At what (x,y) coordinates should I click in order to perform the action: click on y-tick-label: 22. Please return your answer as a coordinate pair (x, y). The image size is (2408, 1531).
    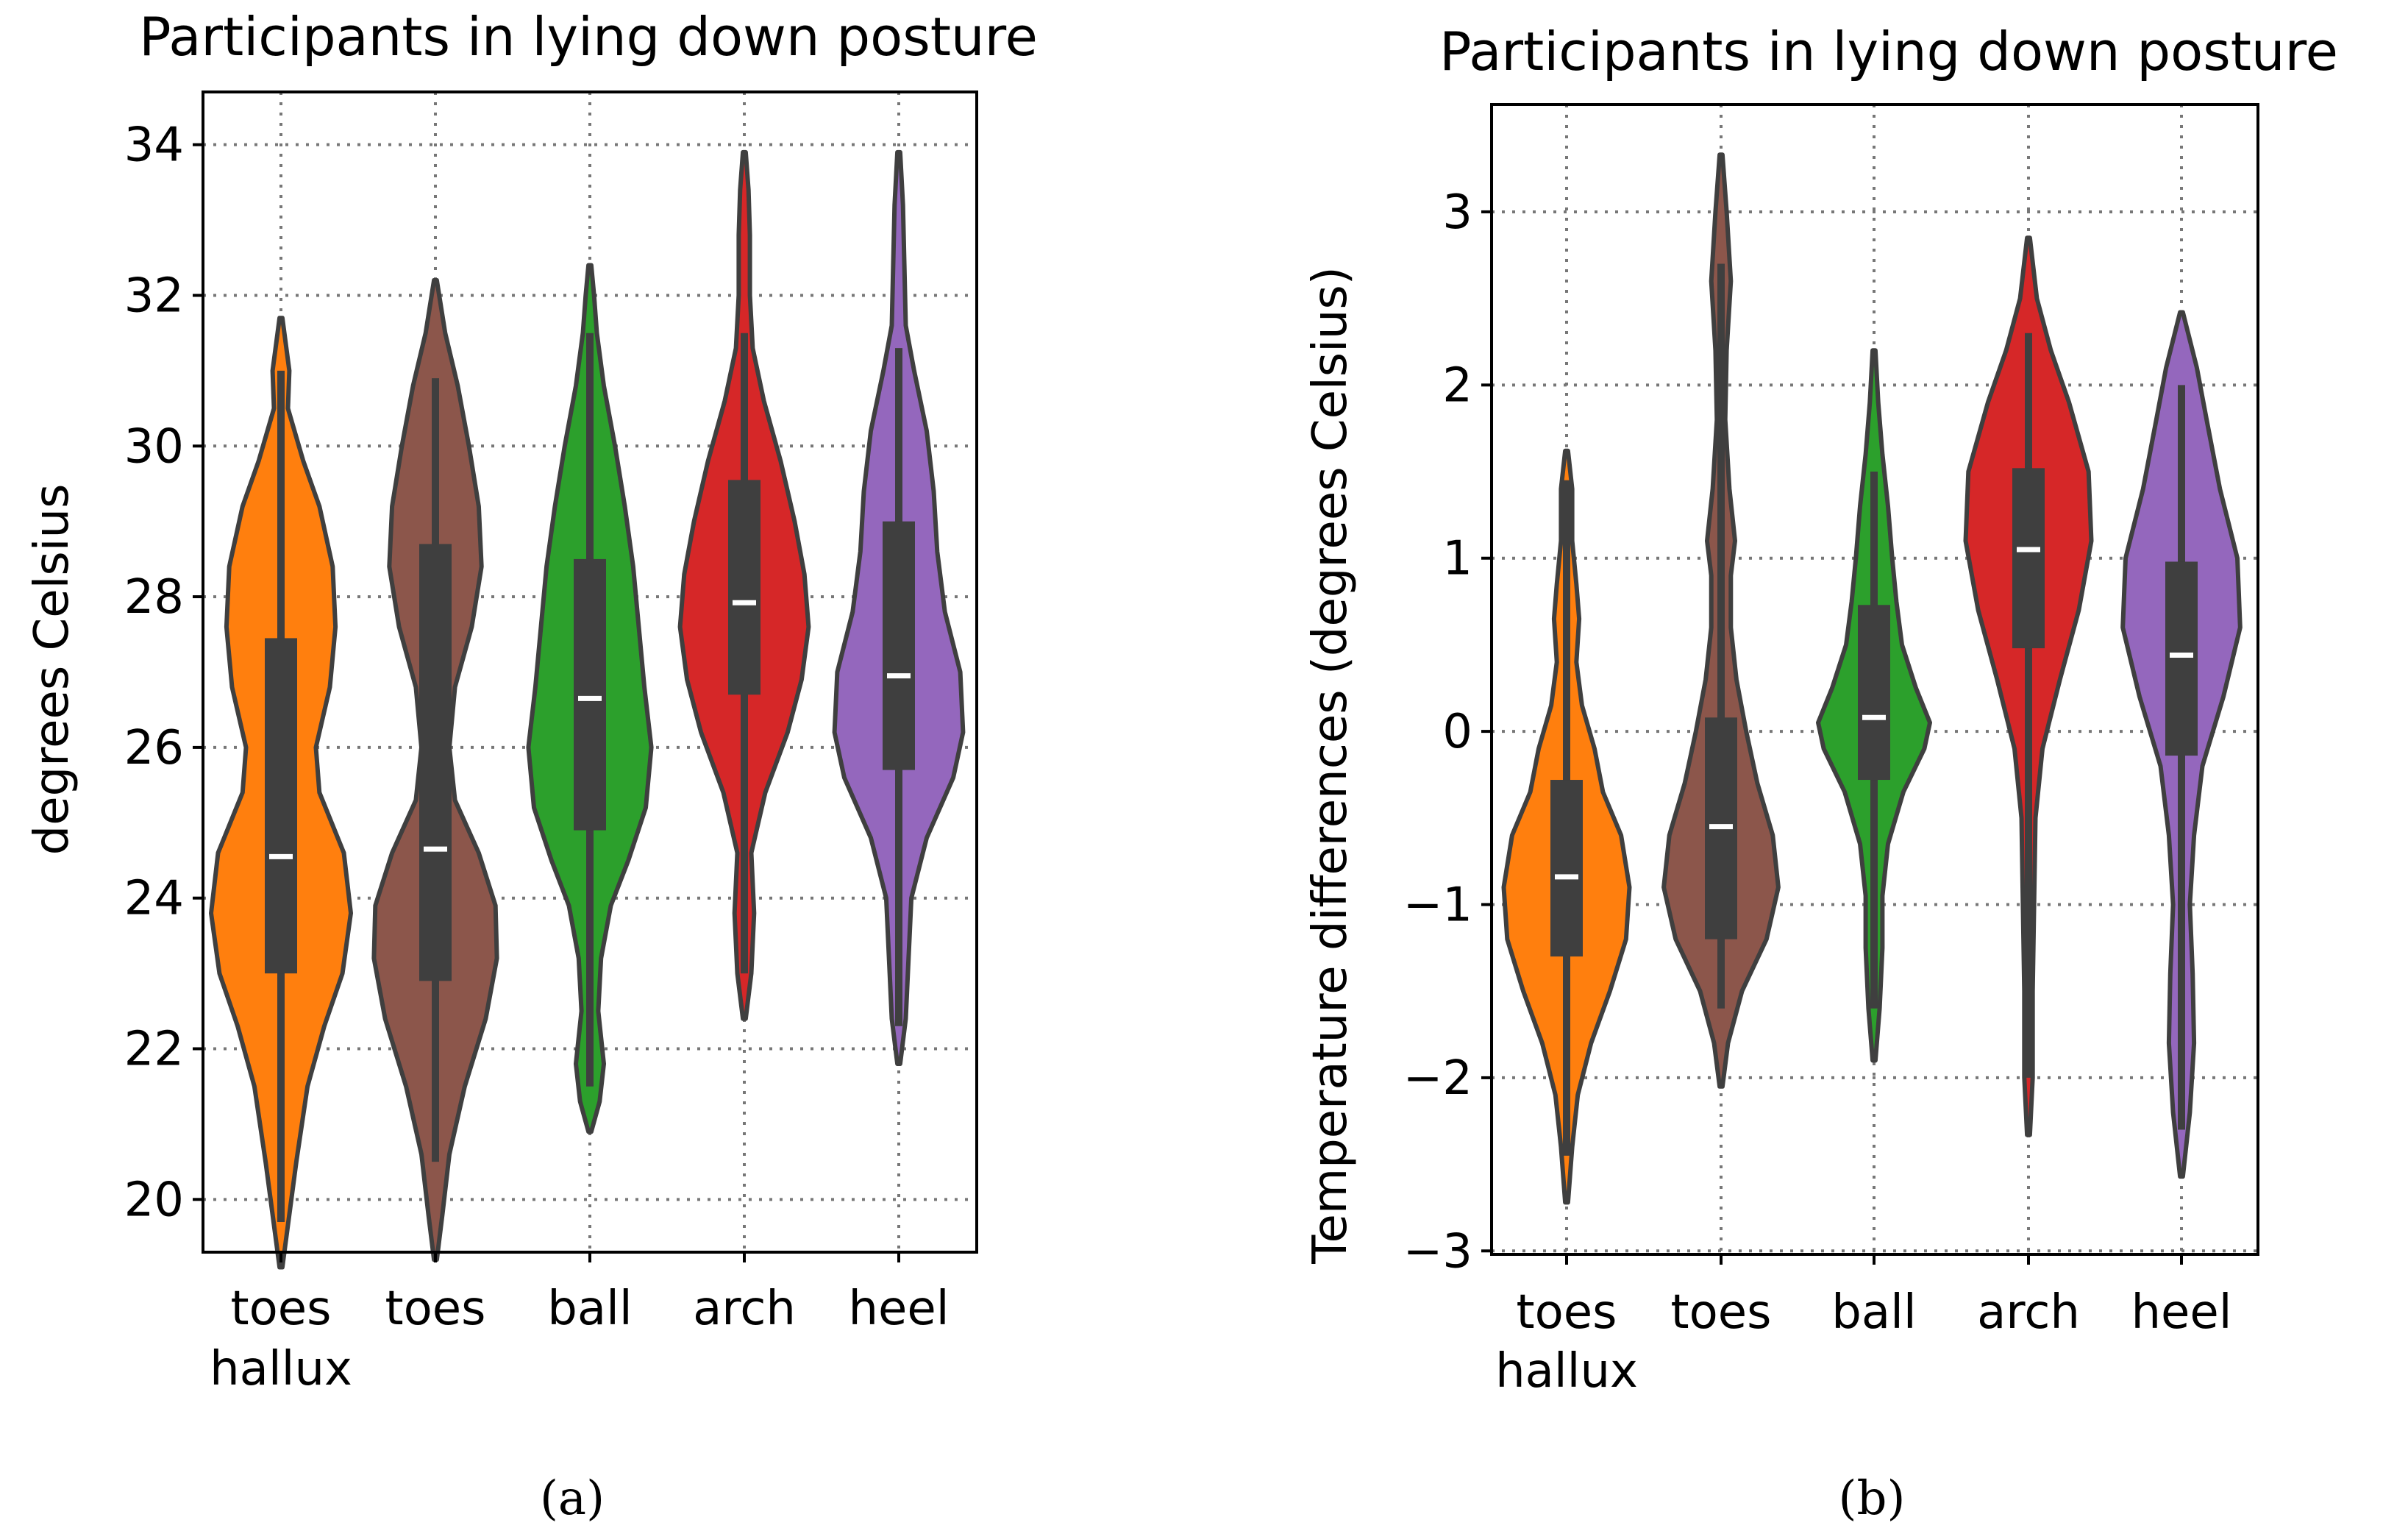
    Looking at the image, I should click on (154, 1050).